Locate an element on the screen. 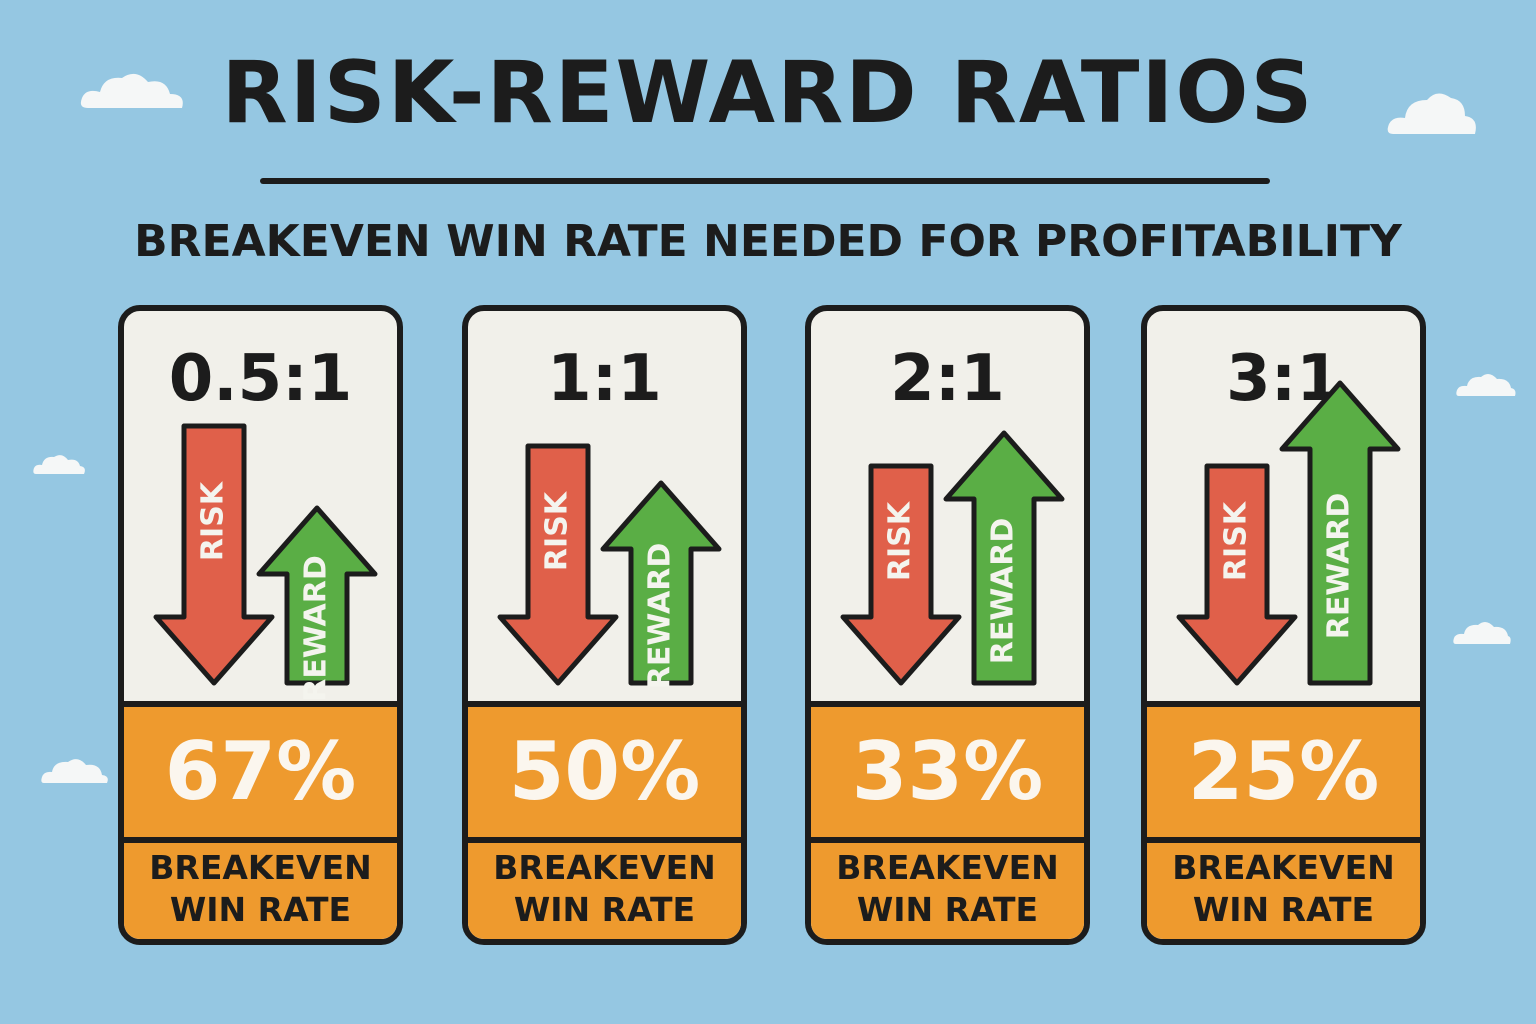  breakeven-percent: 33% is located at coordinates (947, 771).